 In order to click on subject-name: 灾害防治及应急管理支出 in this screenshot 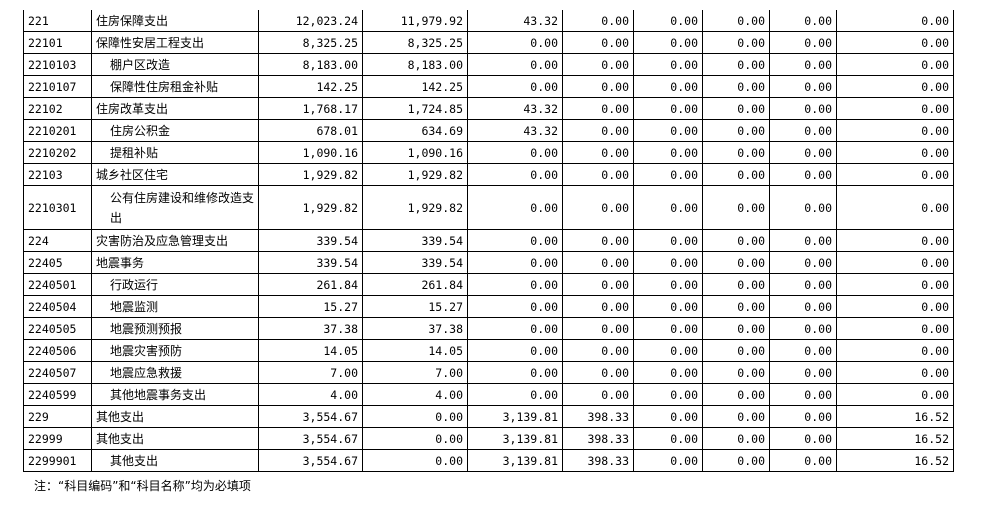, I will do `click(175, 240)`.